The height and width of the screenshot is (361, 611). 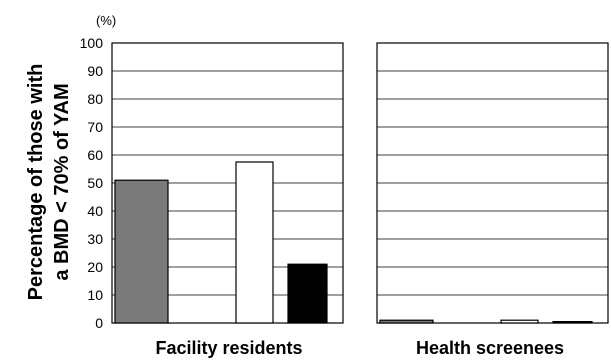 I want to click on y-tick-label: 90, so click(x=95, y=71).